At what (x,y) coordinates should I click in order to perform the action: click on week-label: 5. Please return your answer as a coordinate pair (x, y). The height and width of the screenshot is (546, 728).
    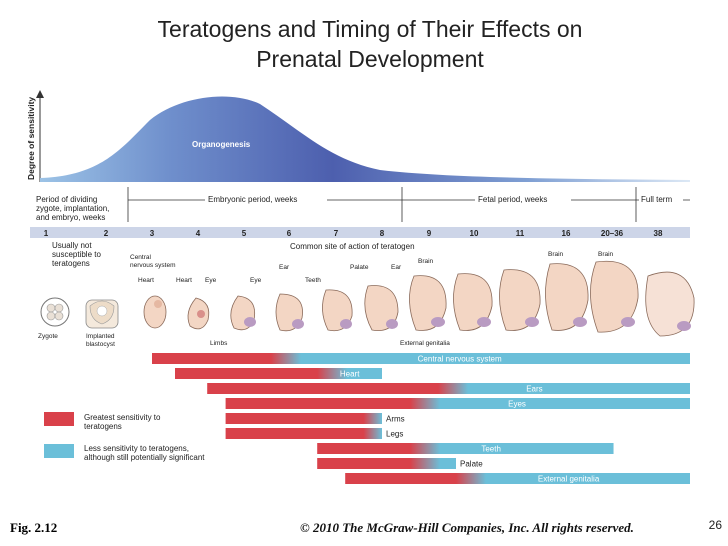
    Looking at the image, I should click on (244, 233).